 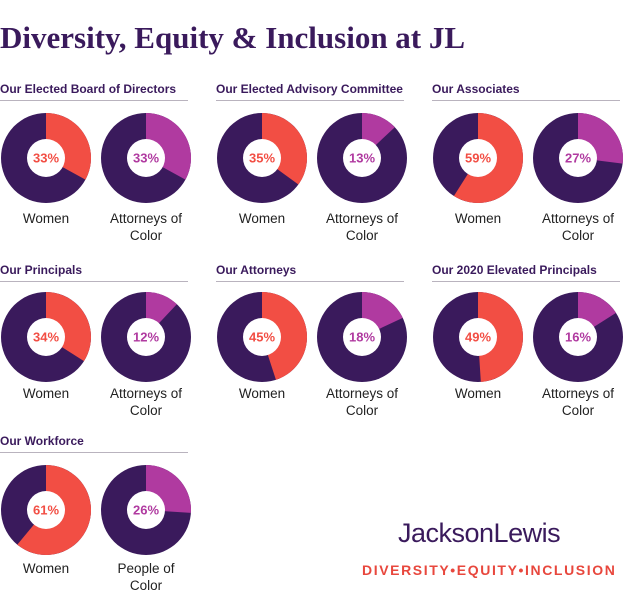 I want to click on donut-chart-color: 18%, so click(x=362, y=337).